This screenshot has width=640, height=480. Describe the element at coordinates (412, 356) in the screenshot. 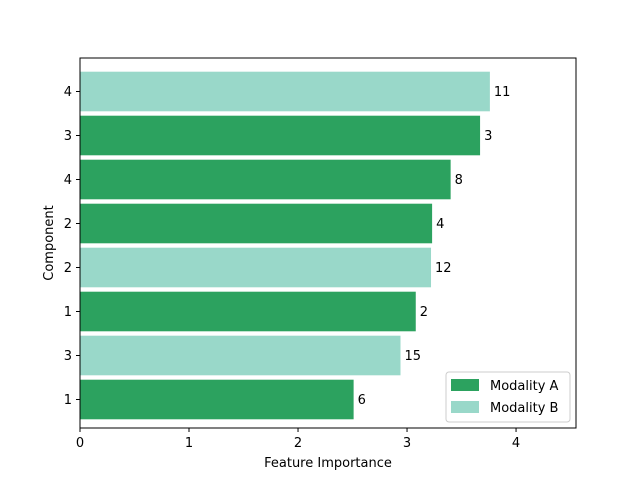

I see `bar-value-label: 15` at that location.